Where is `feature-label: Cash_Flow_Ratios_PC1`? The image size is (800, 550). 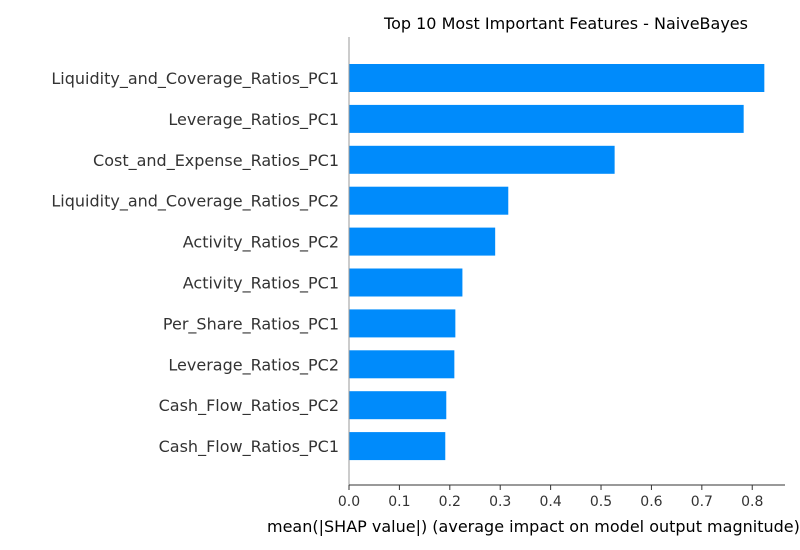 feature-label: Cash_Flow_Ratios_PC1 is located at coordinates (249, 447).